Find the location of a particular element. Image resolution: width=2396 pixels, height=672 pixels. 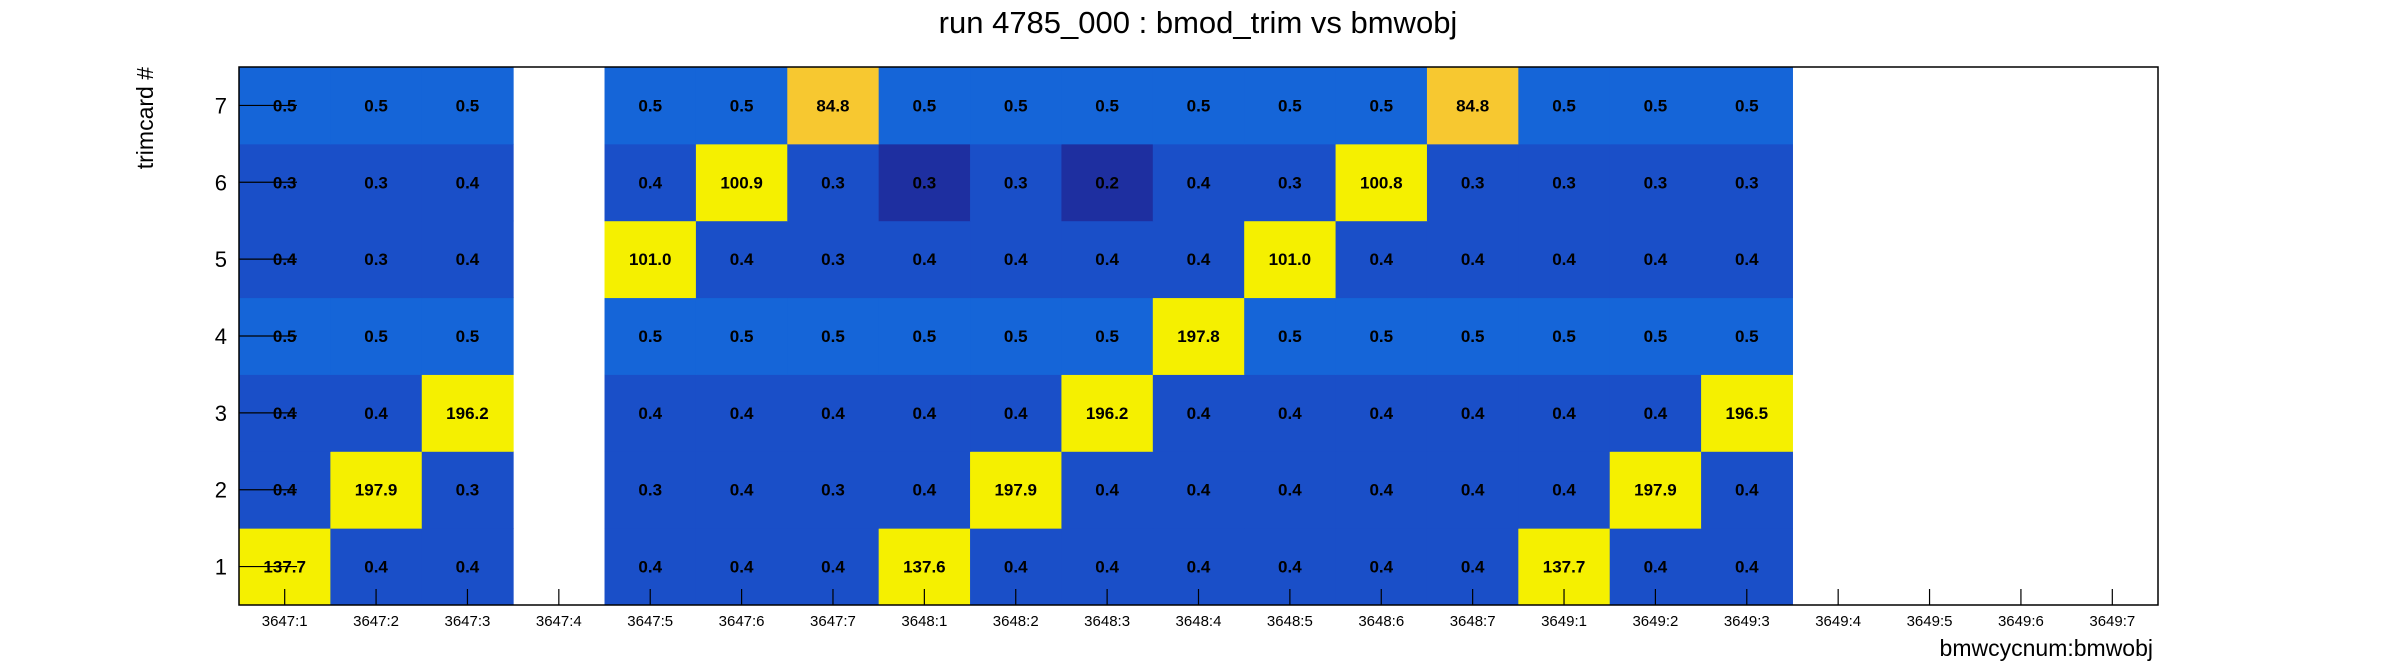

cell-value-label: 196.2 is located at coordinates (467, 413).